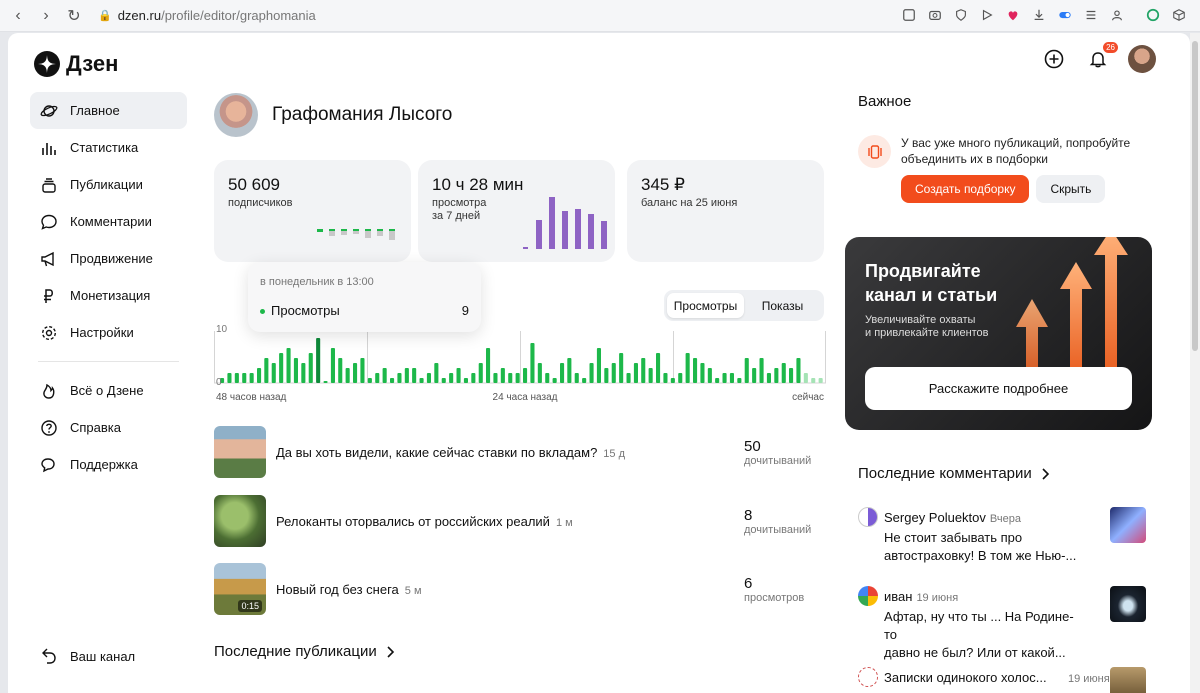 The height and width of the screenshot is (693, 1200). What do you see at coordinates (1013, 15) in the screenshot?
I see `heart-icon` at bounding box center [1013, 15].